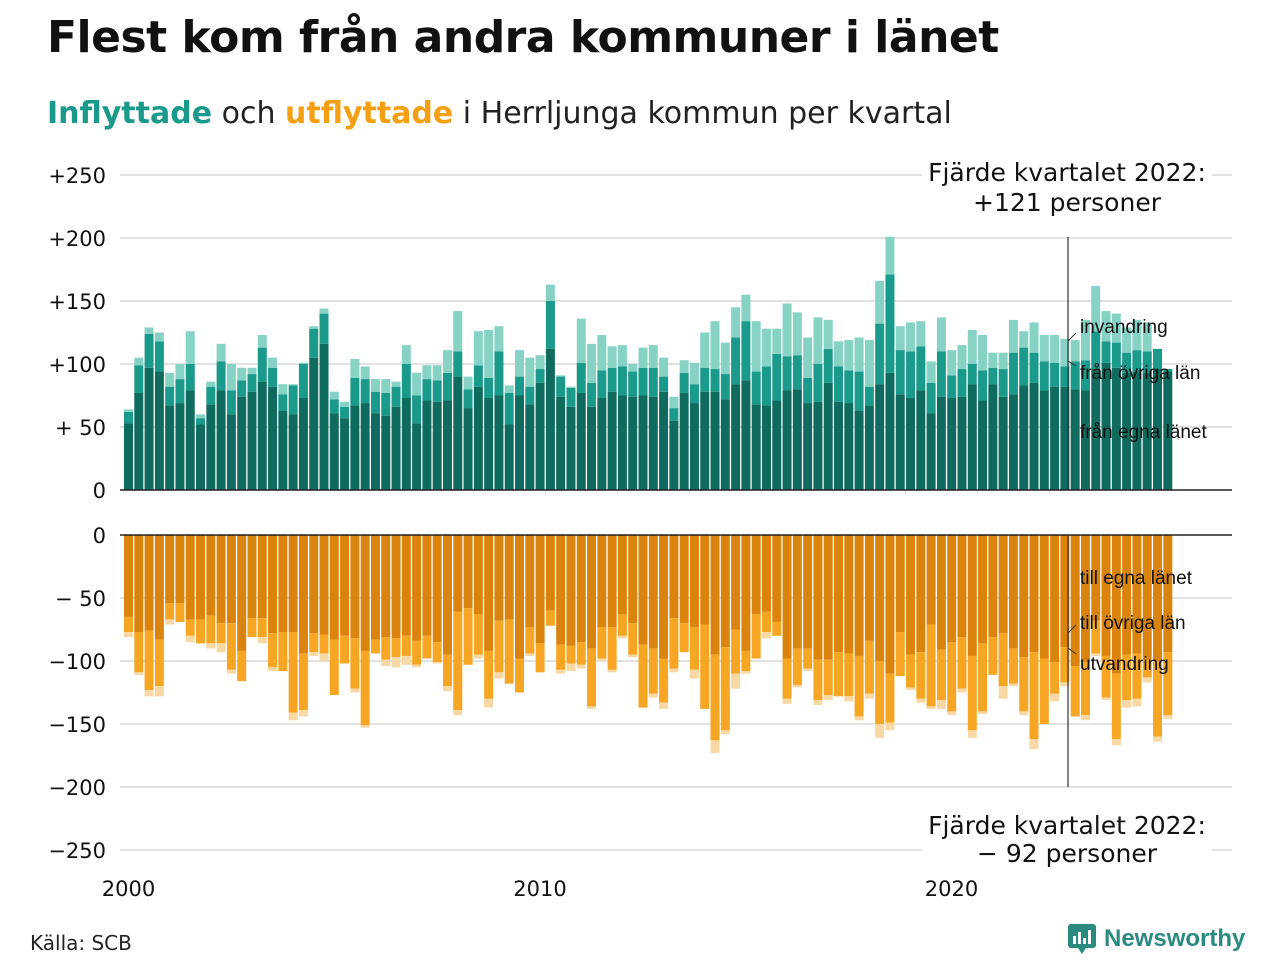 The width and height of the screenshot is (1280, 960). What do you see at coordinates (1067, 172) in the screenshot?
I see `annotation-top-line1: Fjärde kvartalet 2022:` at bounding box center [1067, 172].